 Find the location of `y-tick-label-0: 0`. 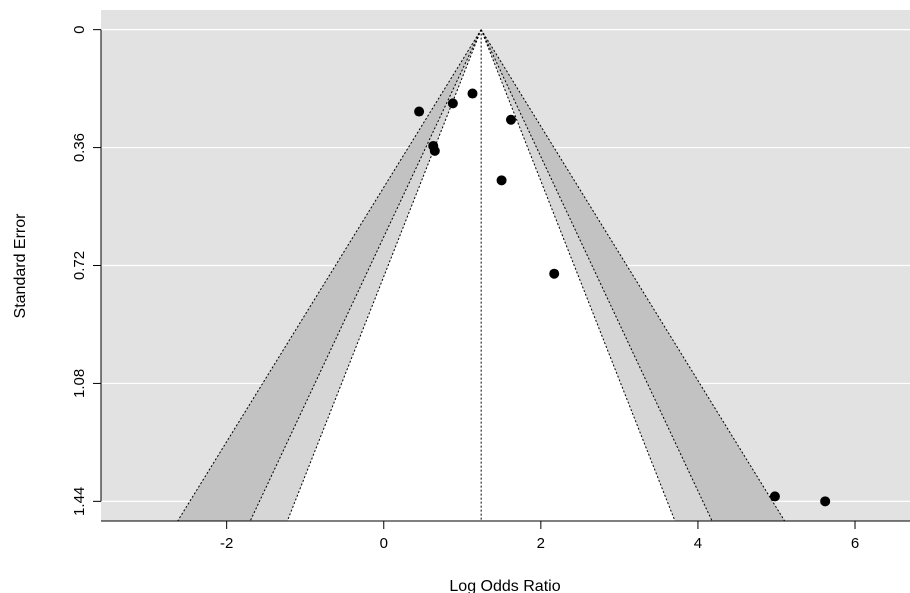

y-tick-label-0: 0 is located at coordinates (79, 29).